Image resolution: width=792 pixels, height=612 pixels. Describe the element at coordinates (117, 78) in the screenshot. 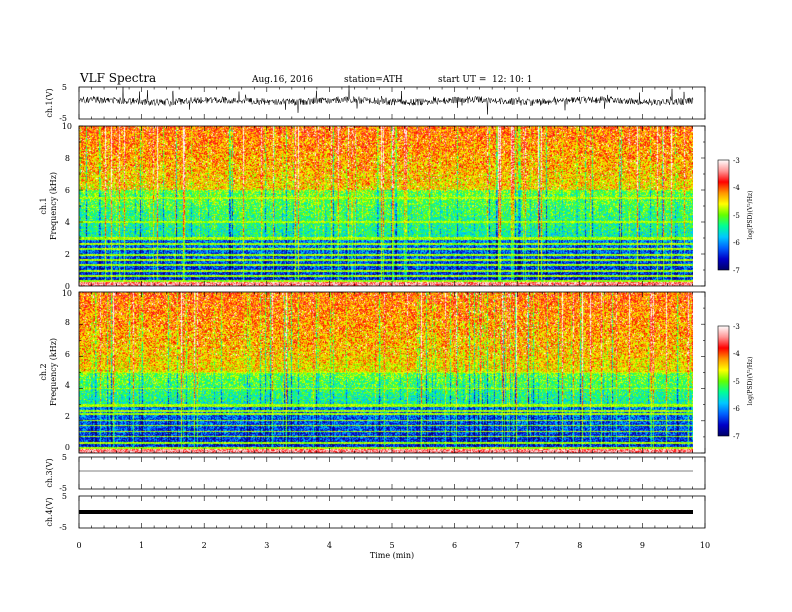

I see `figure-title: VLF Spectra` at that location.